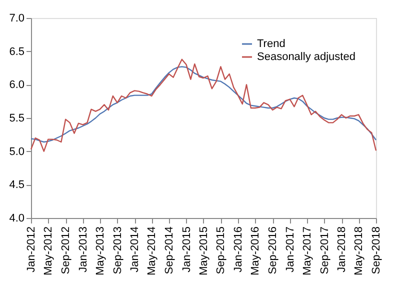  What do you see at coordinates (359, 251) in the screenshot?
I see `x-tick-label: May-2018` at bounding box center [359, 251].